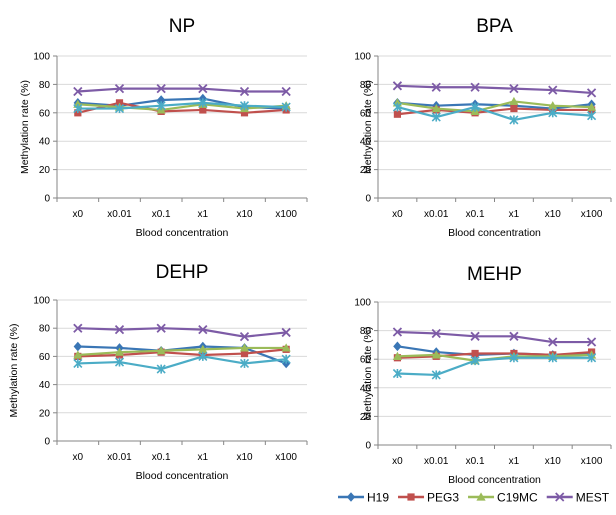 The image size is (616, 515). What do you see at coordinates (593, 498) in the screenshot?
I see `legend-label: MEST` at bounding box center [593, 498].